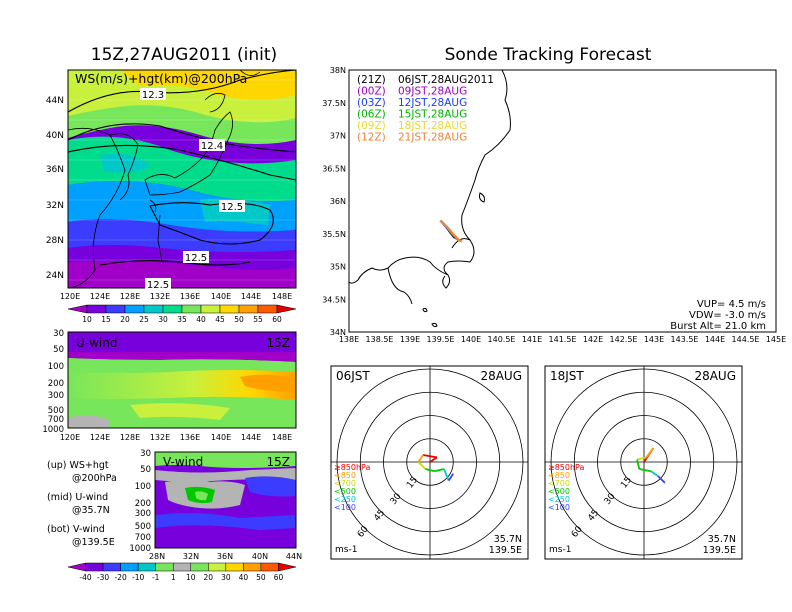  What do you see at coordinates (432, 126) in the screenshot?
I see `legend-time-jst: 18JST,28AUG` at bounding box center [432, 126].